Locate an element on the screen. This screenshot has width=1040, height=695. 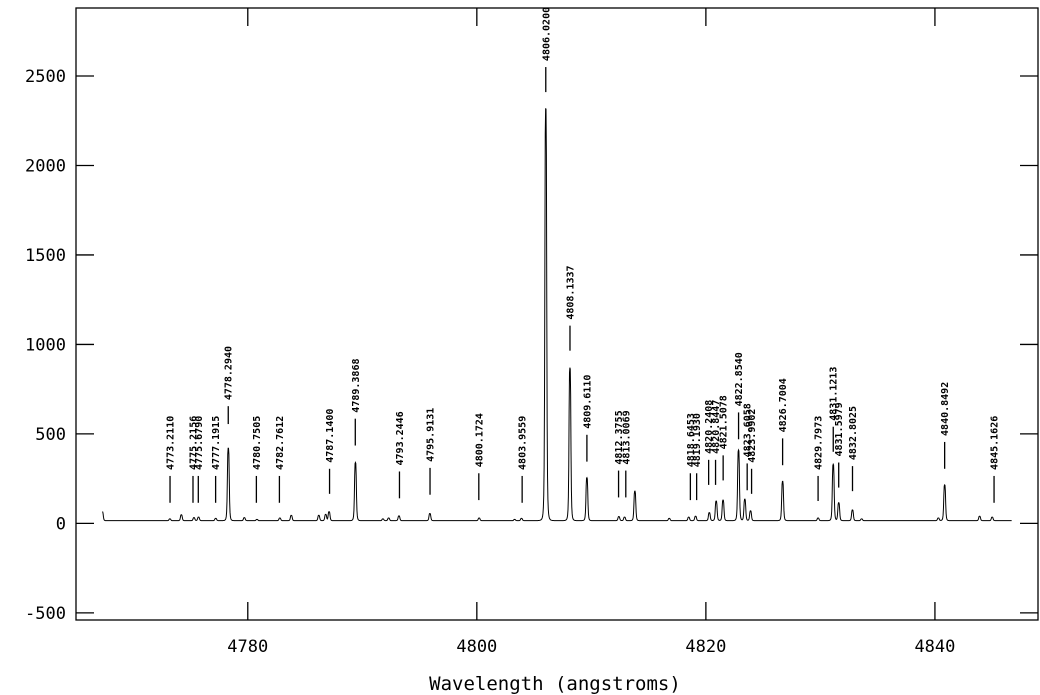
line-marker-label: 4808.1337 is located at coordinates (570, 292).